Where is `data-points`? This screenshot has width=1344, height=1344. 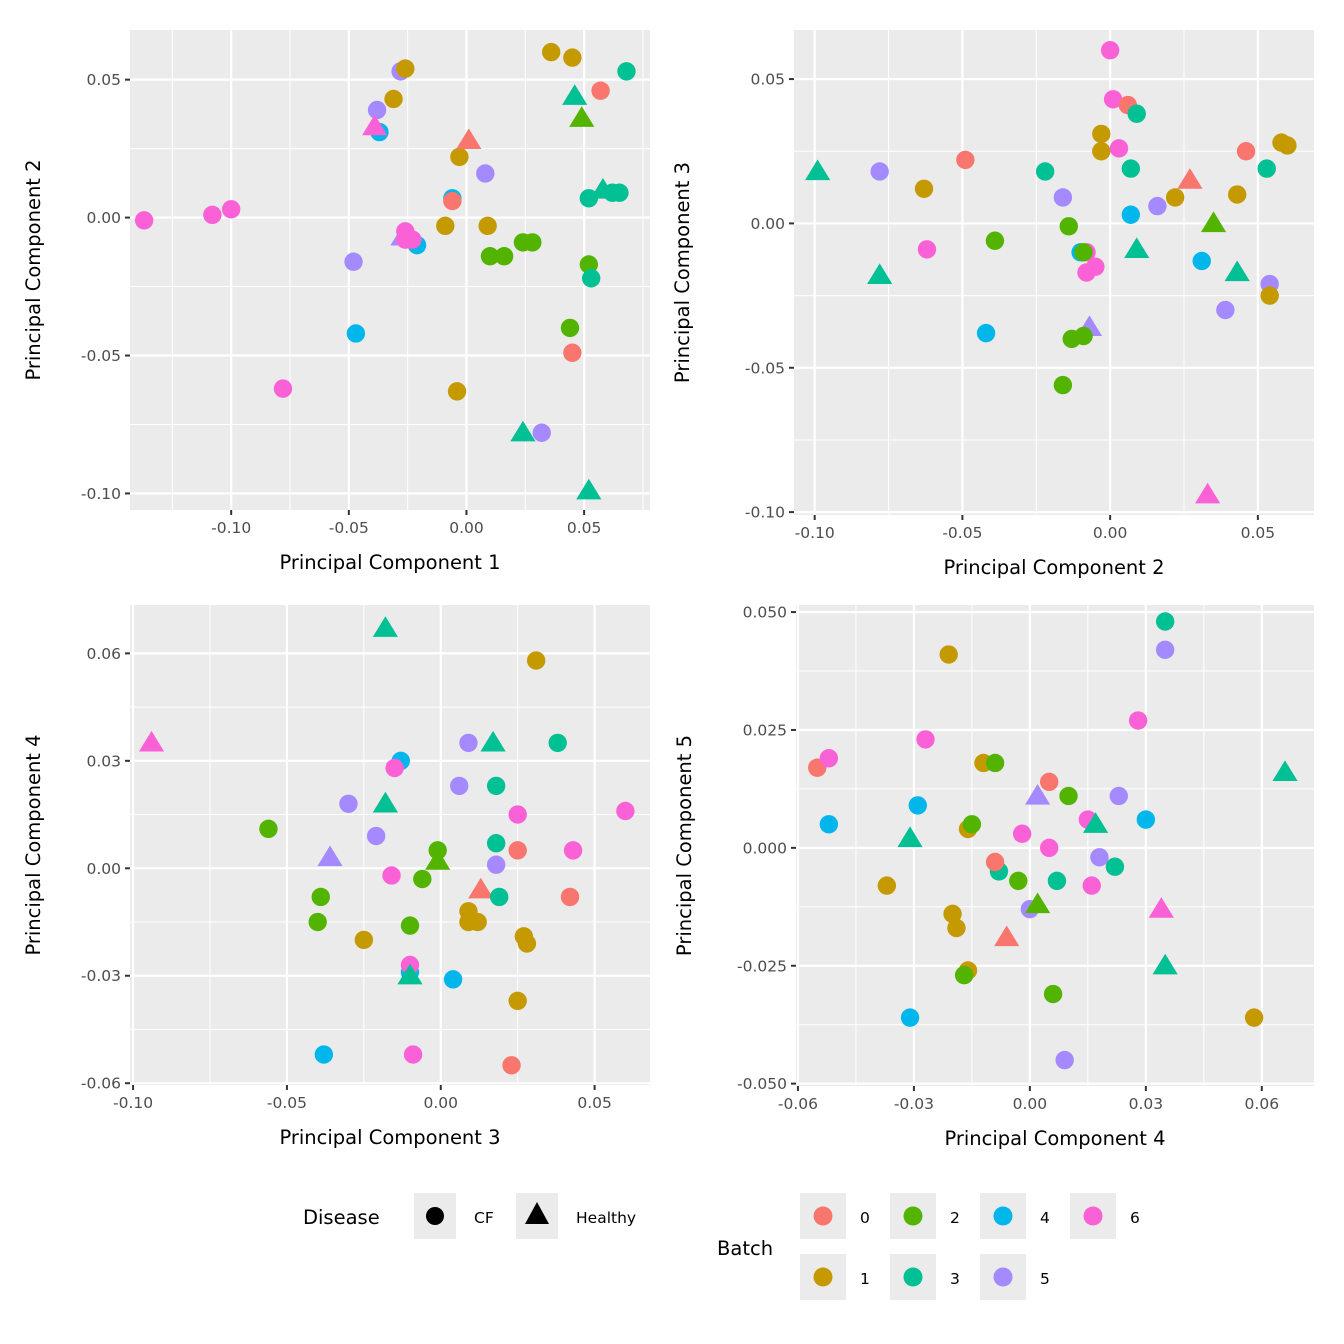 data-points is located at coordinates (1051, 272).